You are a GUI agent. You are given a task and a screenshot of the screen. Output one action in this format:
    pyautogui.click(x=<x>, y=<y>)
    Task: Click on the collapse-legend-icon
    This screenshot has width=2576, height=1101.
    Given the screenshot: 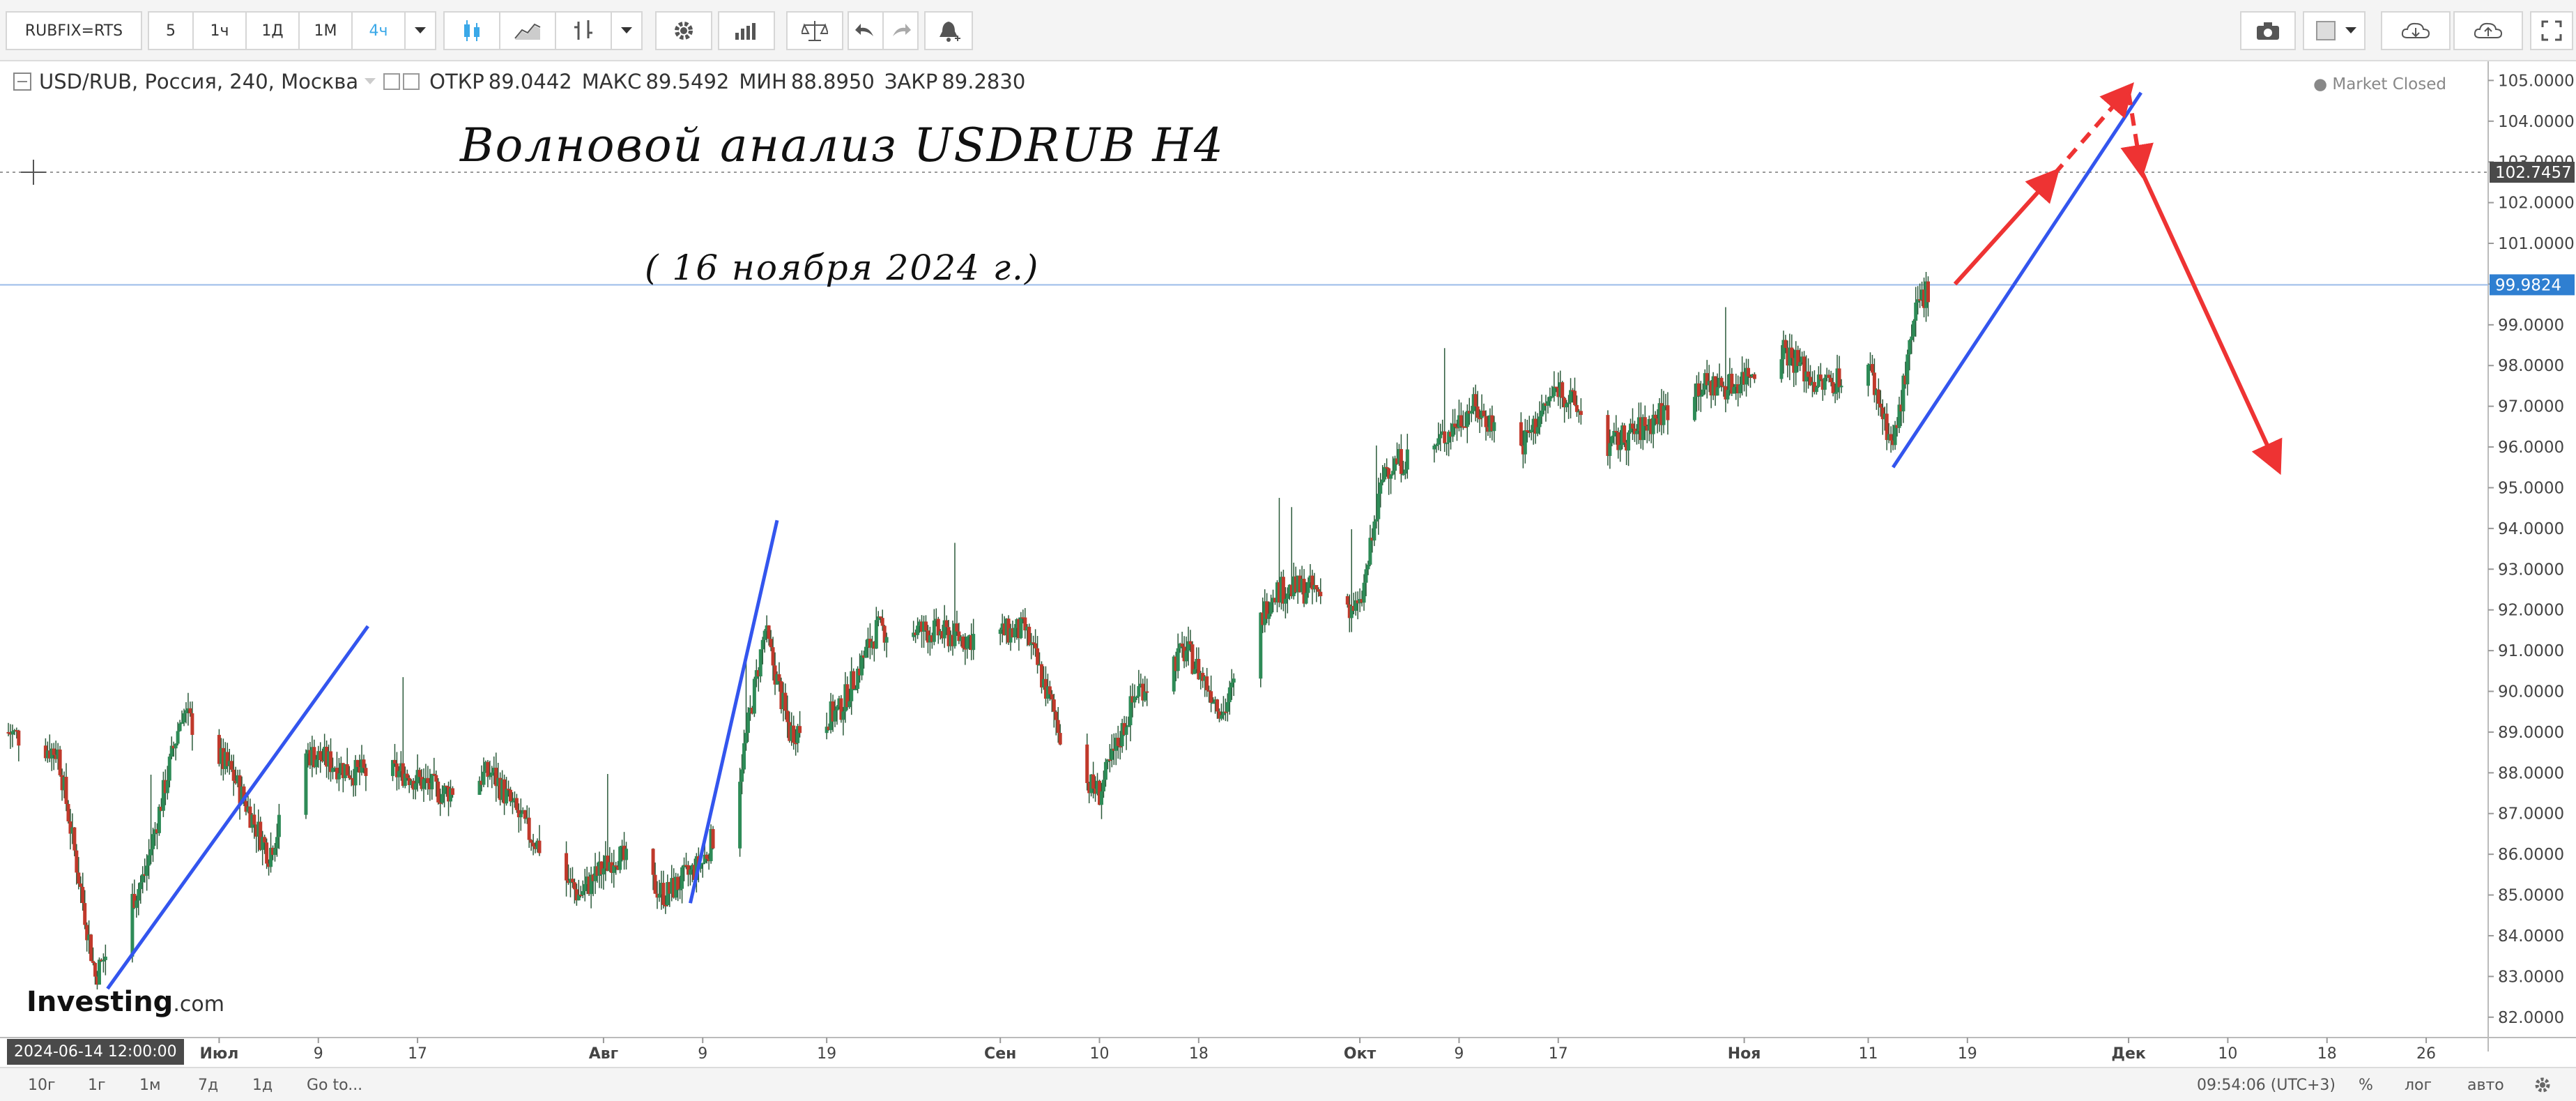 What is the action you would take?
    pyautogui.click(x=22, y=81)
    